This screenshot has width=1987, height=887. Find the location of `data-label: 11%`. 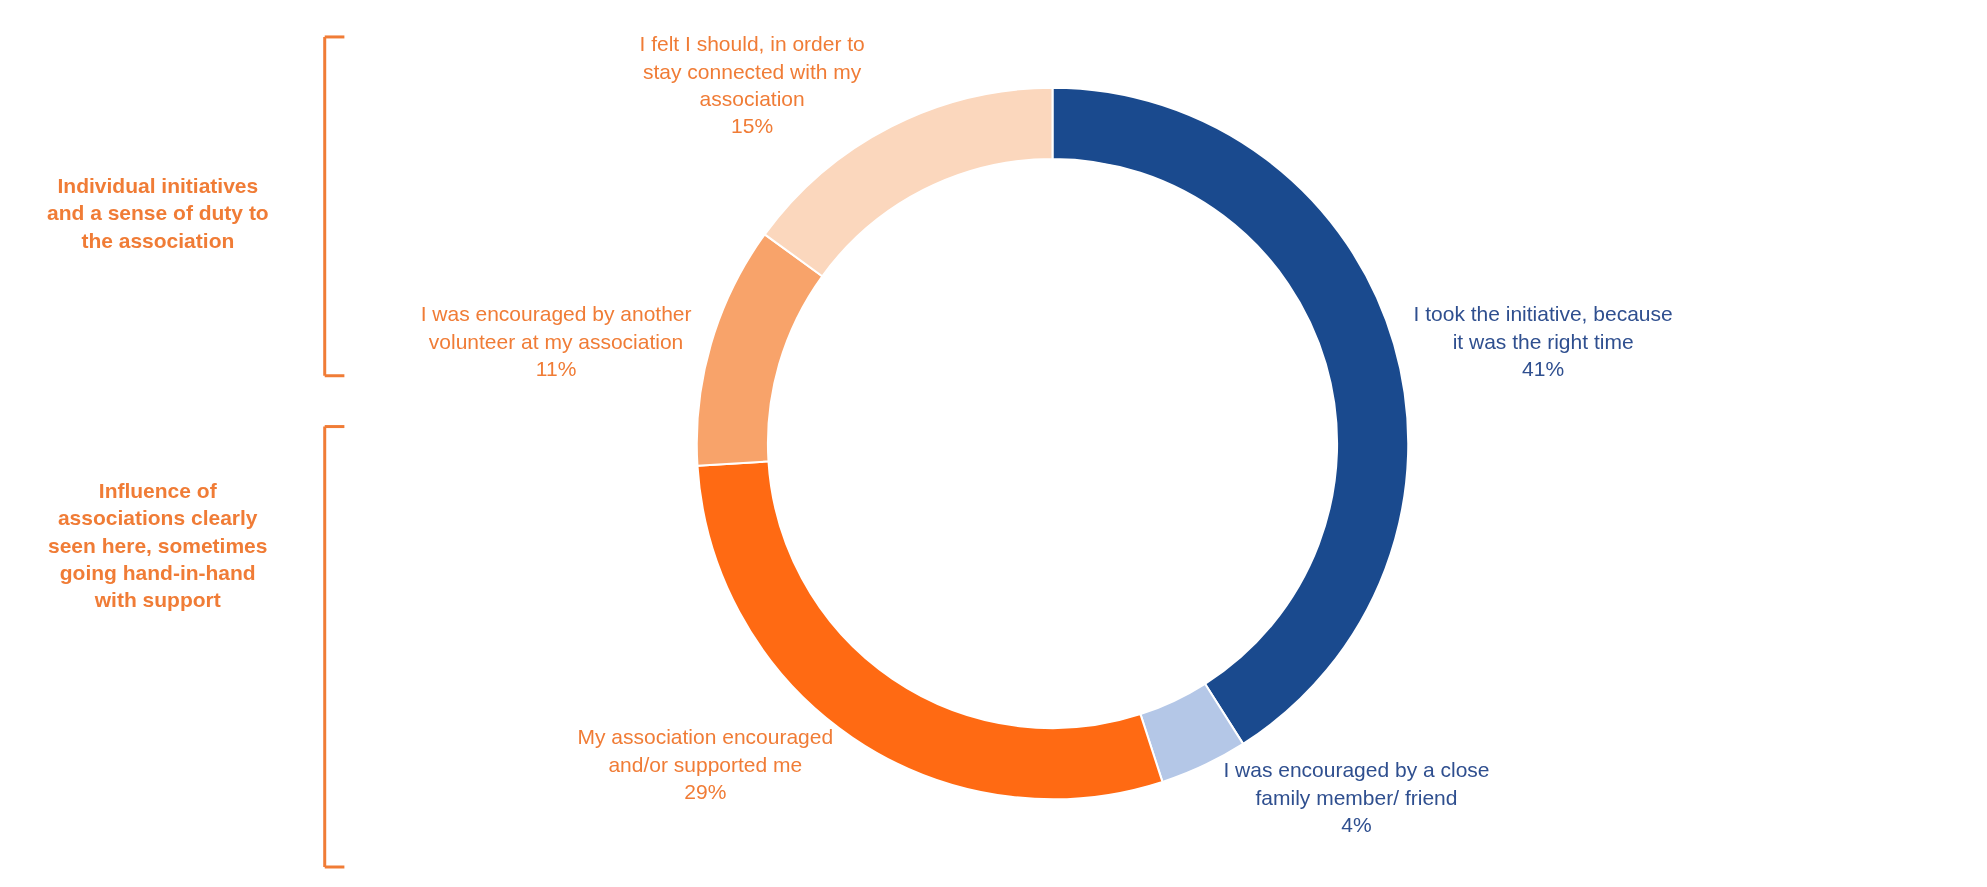

data-label: 11% is located at coordinates (556, 369).